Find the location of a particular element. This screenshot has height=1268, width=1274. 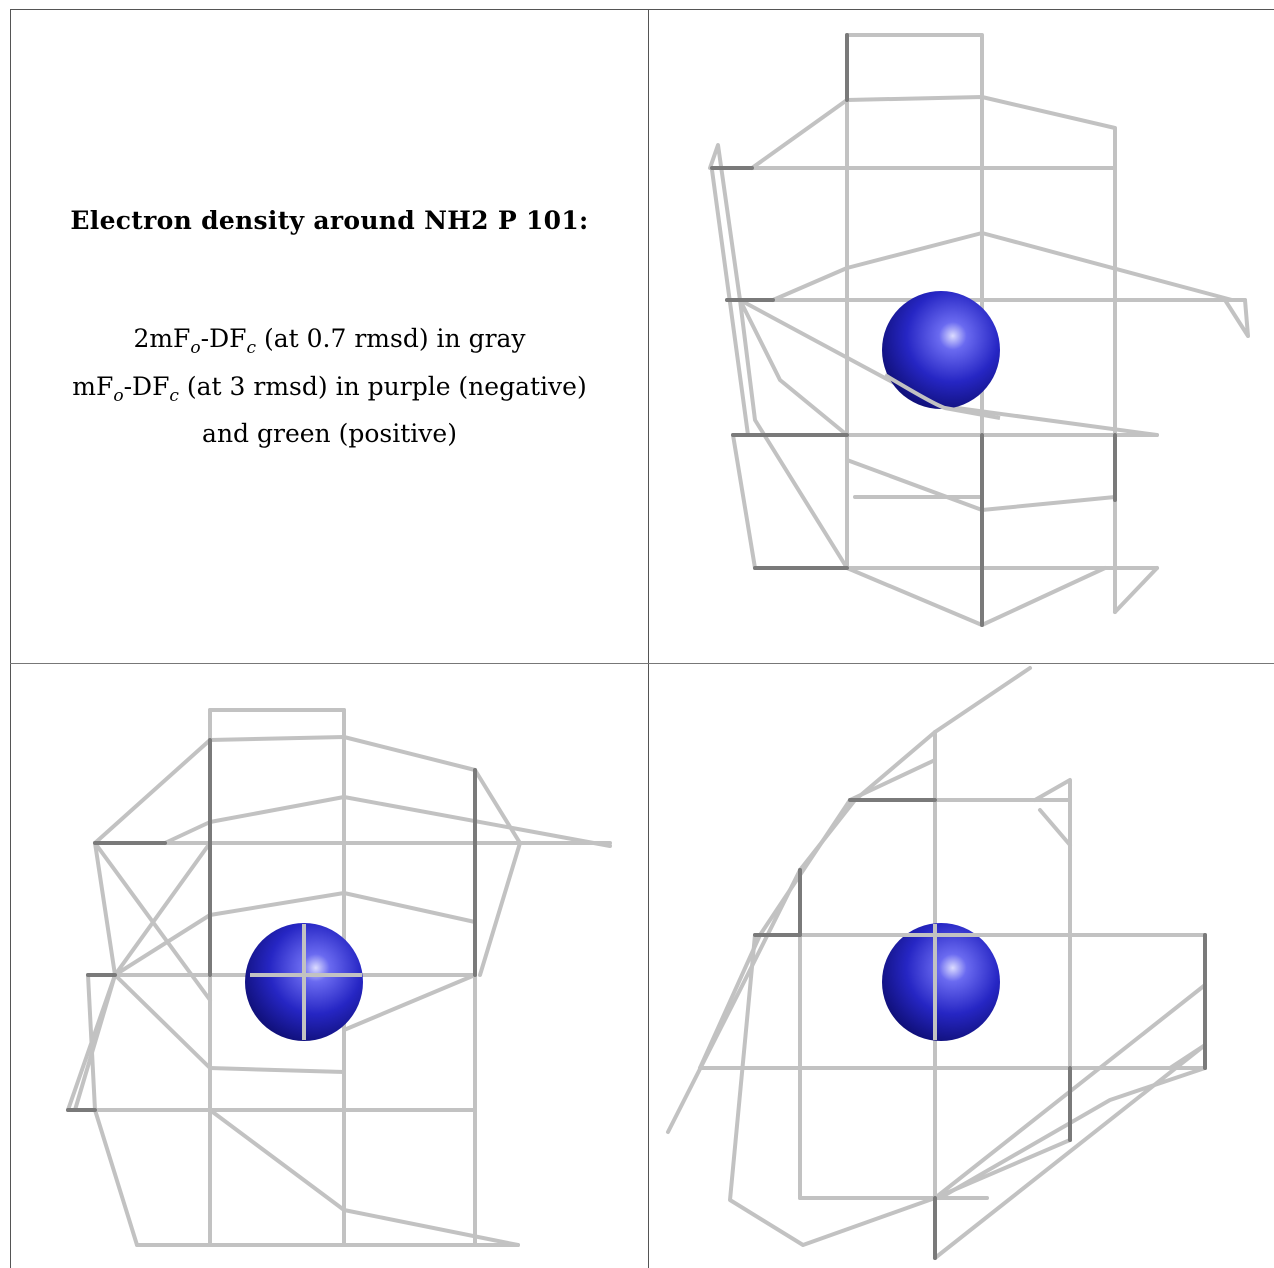

column-divider is located at coordinates (648, 638).